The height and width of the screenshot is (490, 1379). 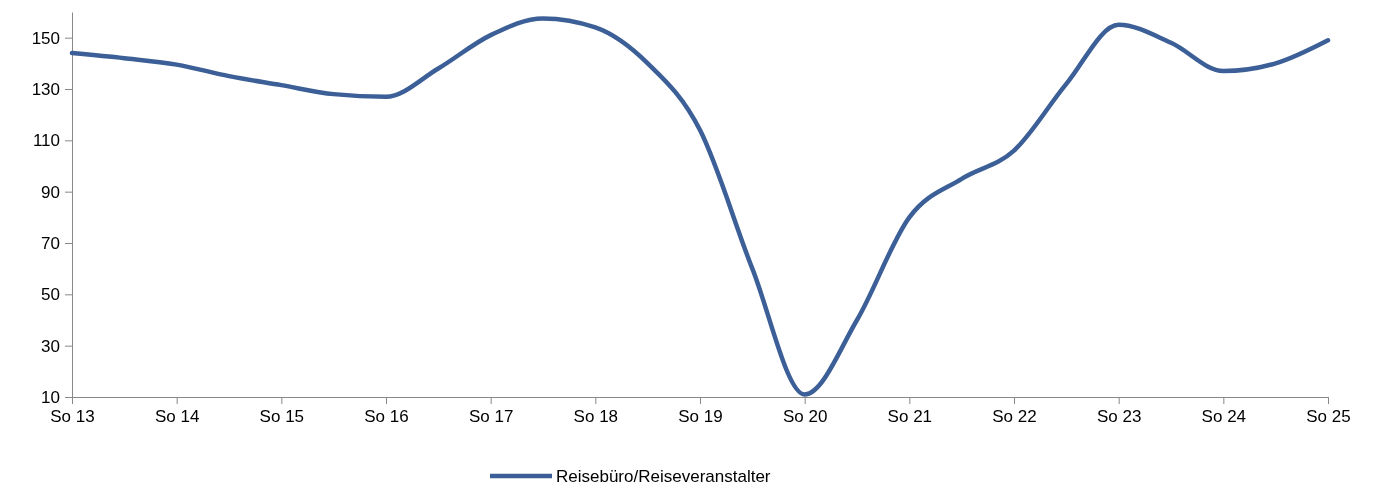 What do you see at coordinates (1014, 417) in the screenshot?
I see `x-tick-label: So 22` at bounding box center [1014, 417].